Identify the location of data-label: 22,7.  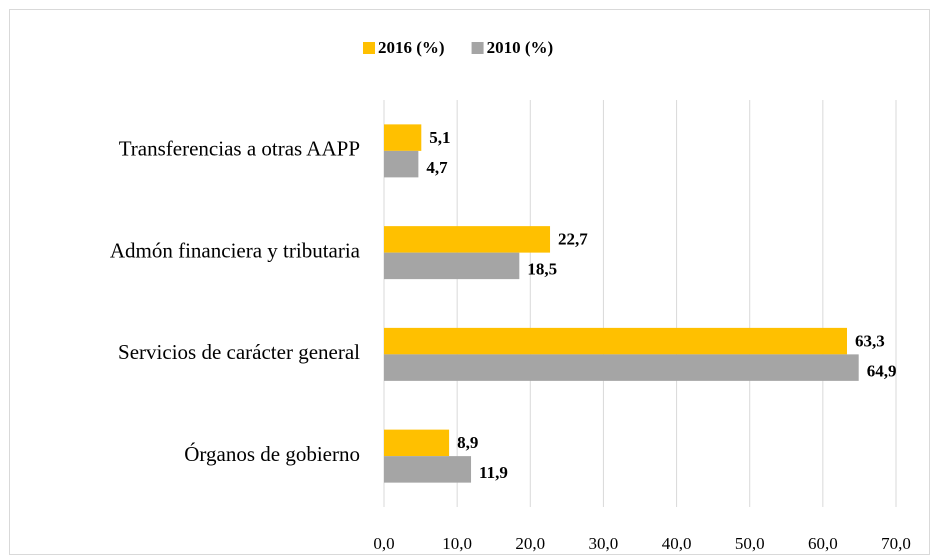
(573, 239).